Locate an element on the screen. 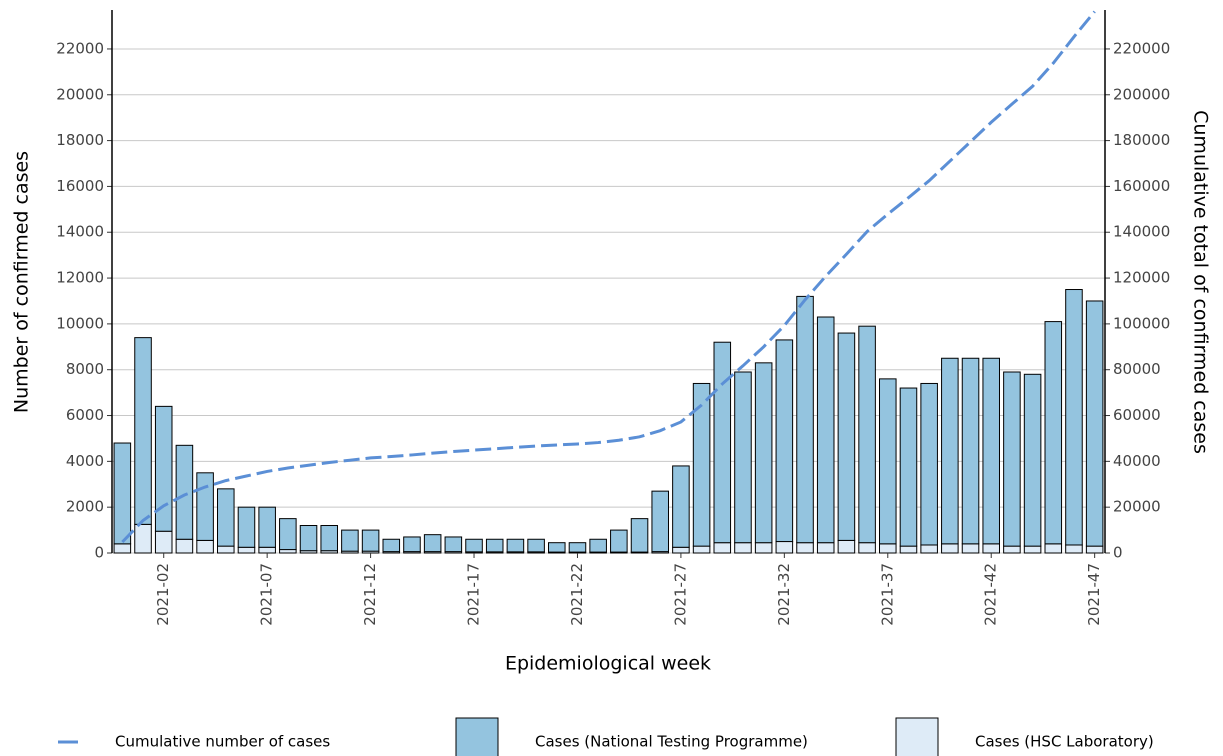 This screenshot has width=1223, height=756. y-tick-label: 0 is located at coordinates (99, 553).